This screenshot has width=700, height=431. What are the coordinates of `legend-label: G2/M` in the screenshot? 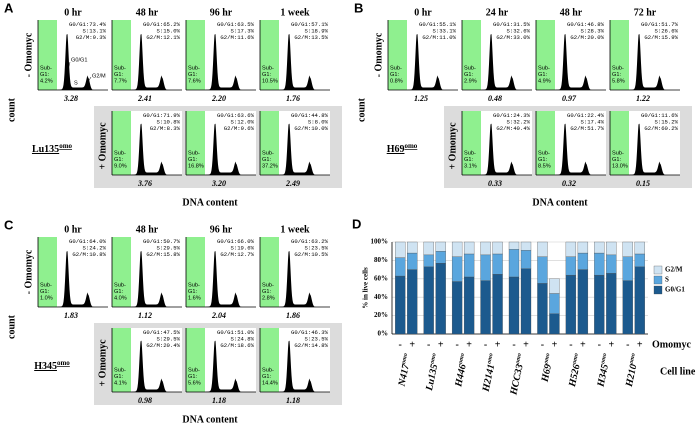 It's located at (674, 270).